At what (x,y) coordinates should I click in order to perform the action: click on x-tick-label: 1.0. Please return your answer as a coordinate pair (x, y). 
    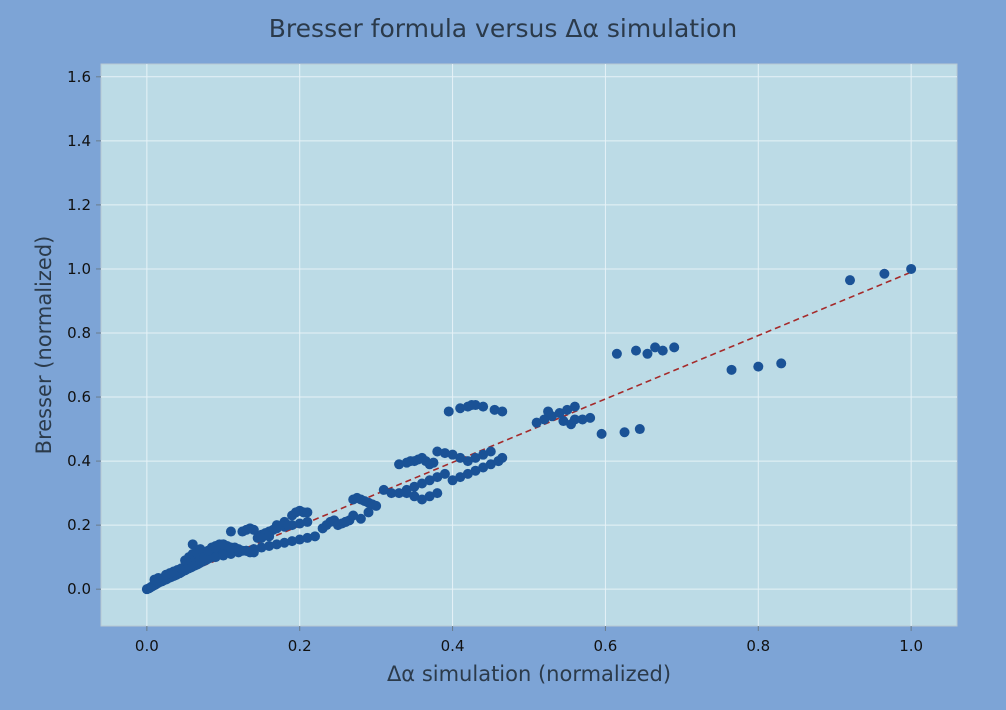
    Looking at the image, I should click on (911, 646).